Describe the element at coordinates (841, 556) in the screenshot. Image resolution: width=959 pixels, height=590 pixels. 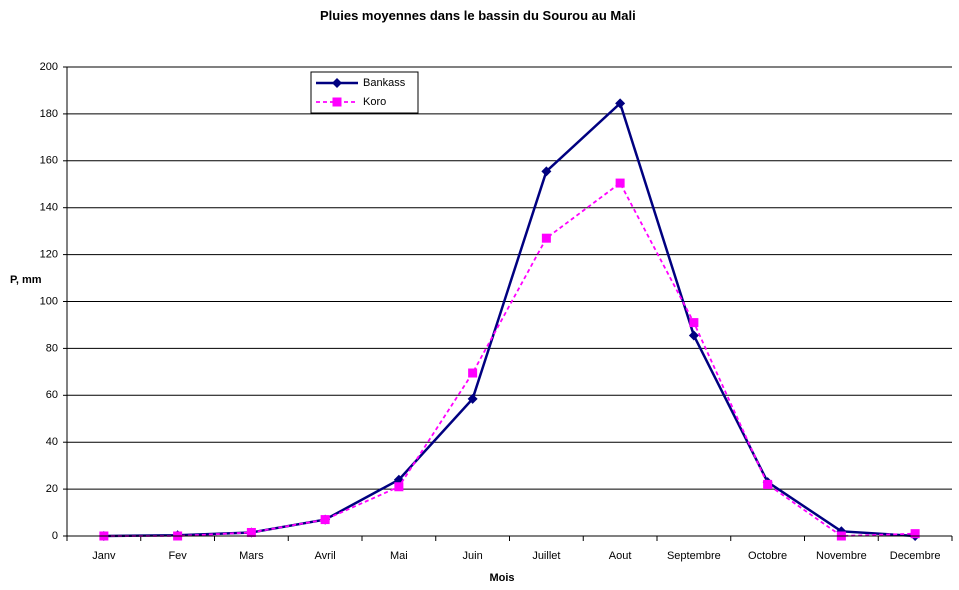
I see `x-tick-label: Novembre` at that location.